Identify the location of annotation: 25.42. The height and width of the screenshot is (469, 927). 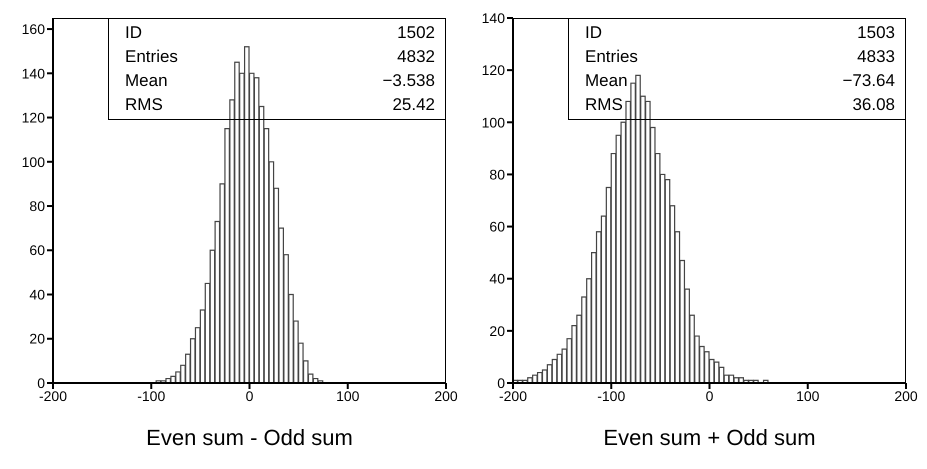
(413, 105).